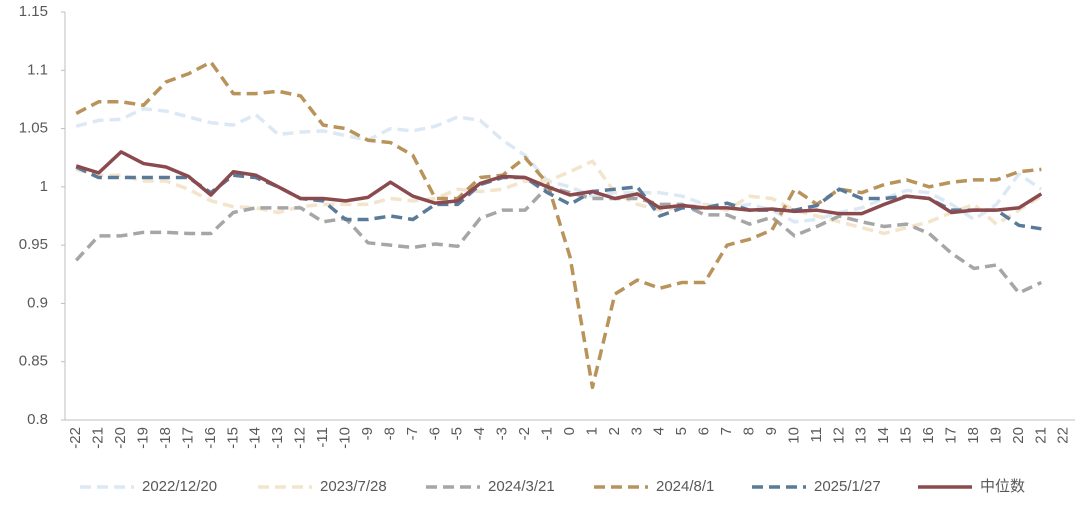  I want to click on x-tick-label: 18, so click(973, 435).